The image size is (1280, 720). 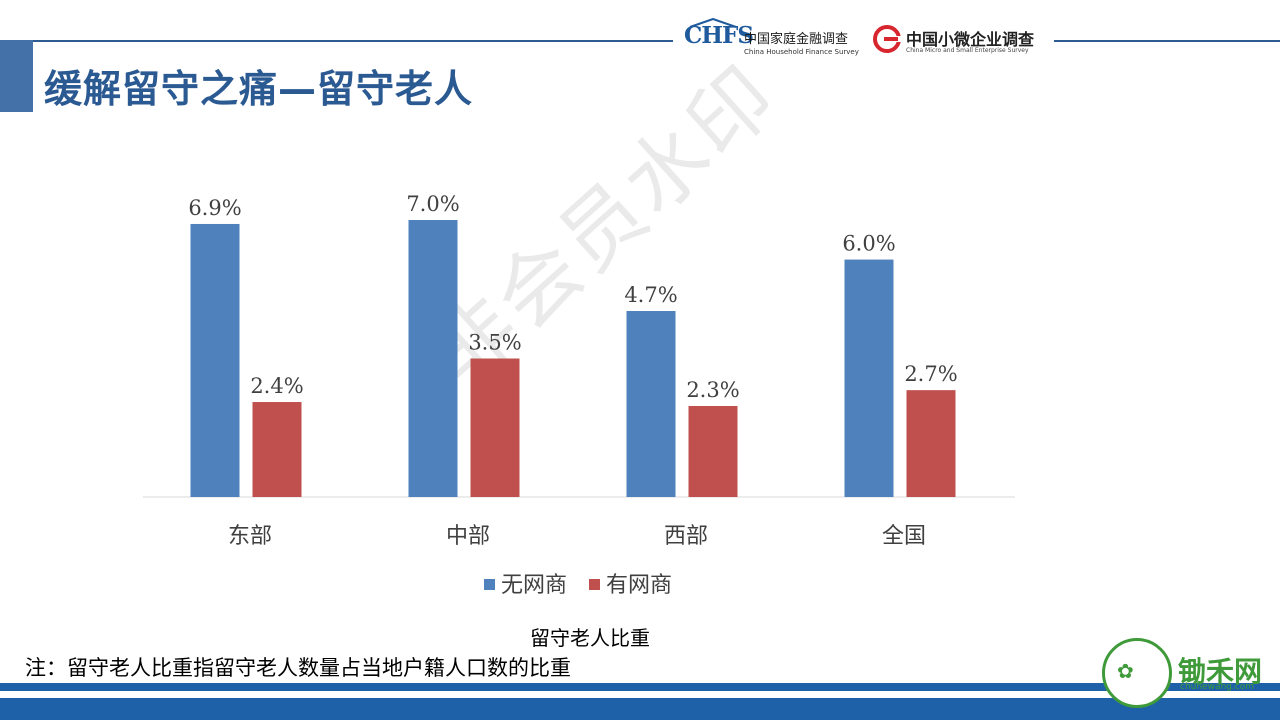 I want to click on legend-item: 有网商, so click(x=630, y=583).